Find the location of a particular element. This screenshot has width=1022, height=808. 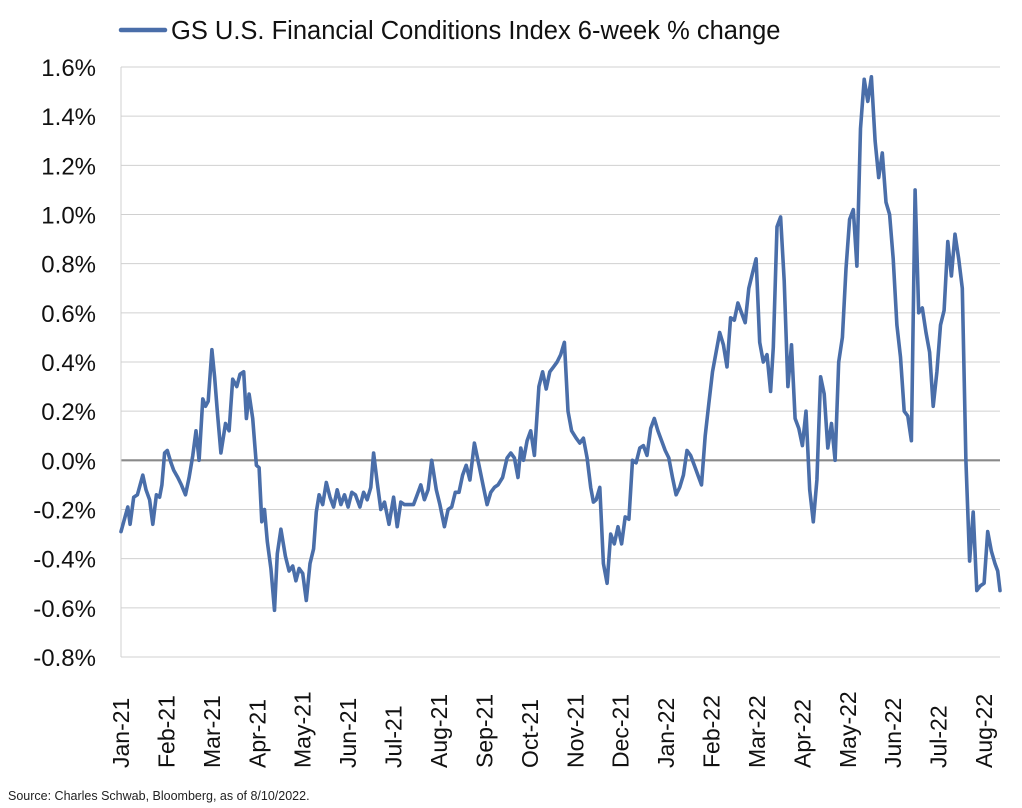

y-tick-label: 0.4% is located at coordinates (68, 363).